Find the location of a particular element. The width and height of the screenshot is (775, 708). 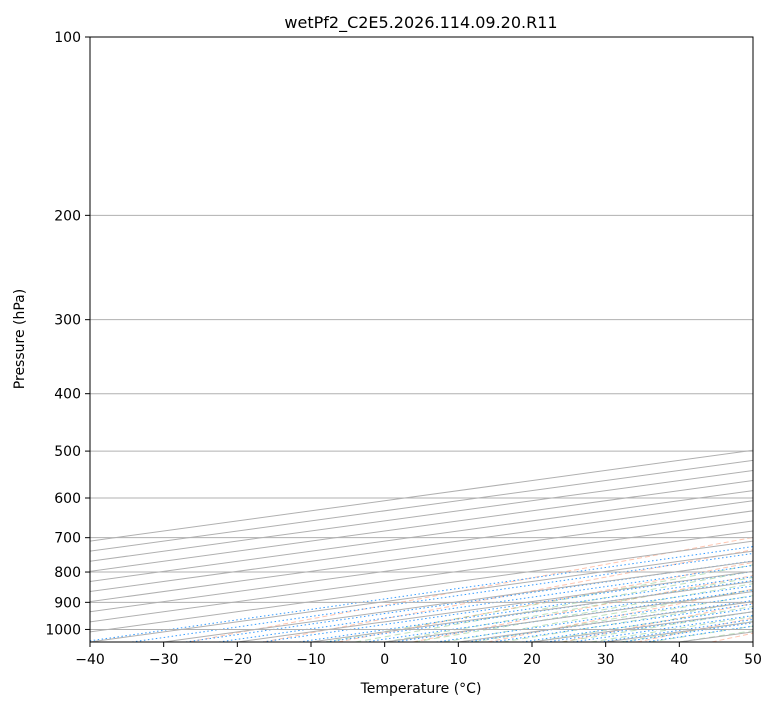

y-axis-ticks: 100 200 300 400 500 600 700 800 900 1000 is located at coordinates (67, 334).